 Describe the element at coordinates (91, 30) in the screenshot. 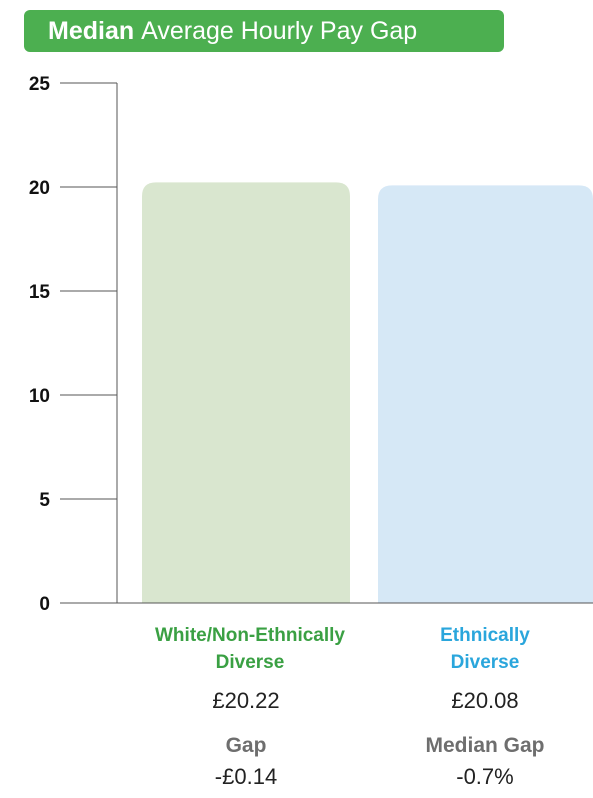

I see `title-bold: Median` at that location.